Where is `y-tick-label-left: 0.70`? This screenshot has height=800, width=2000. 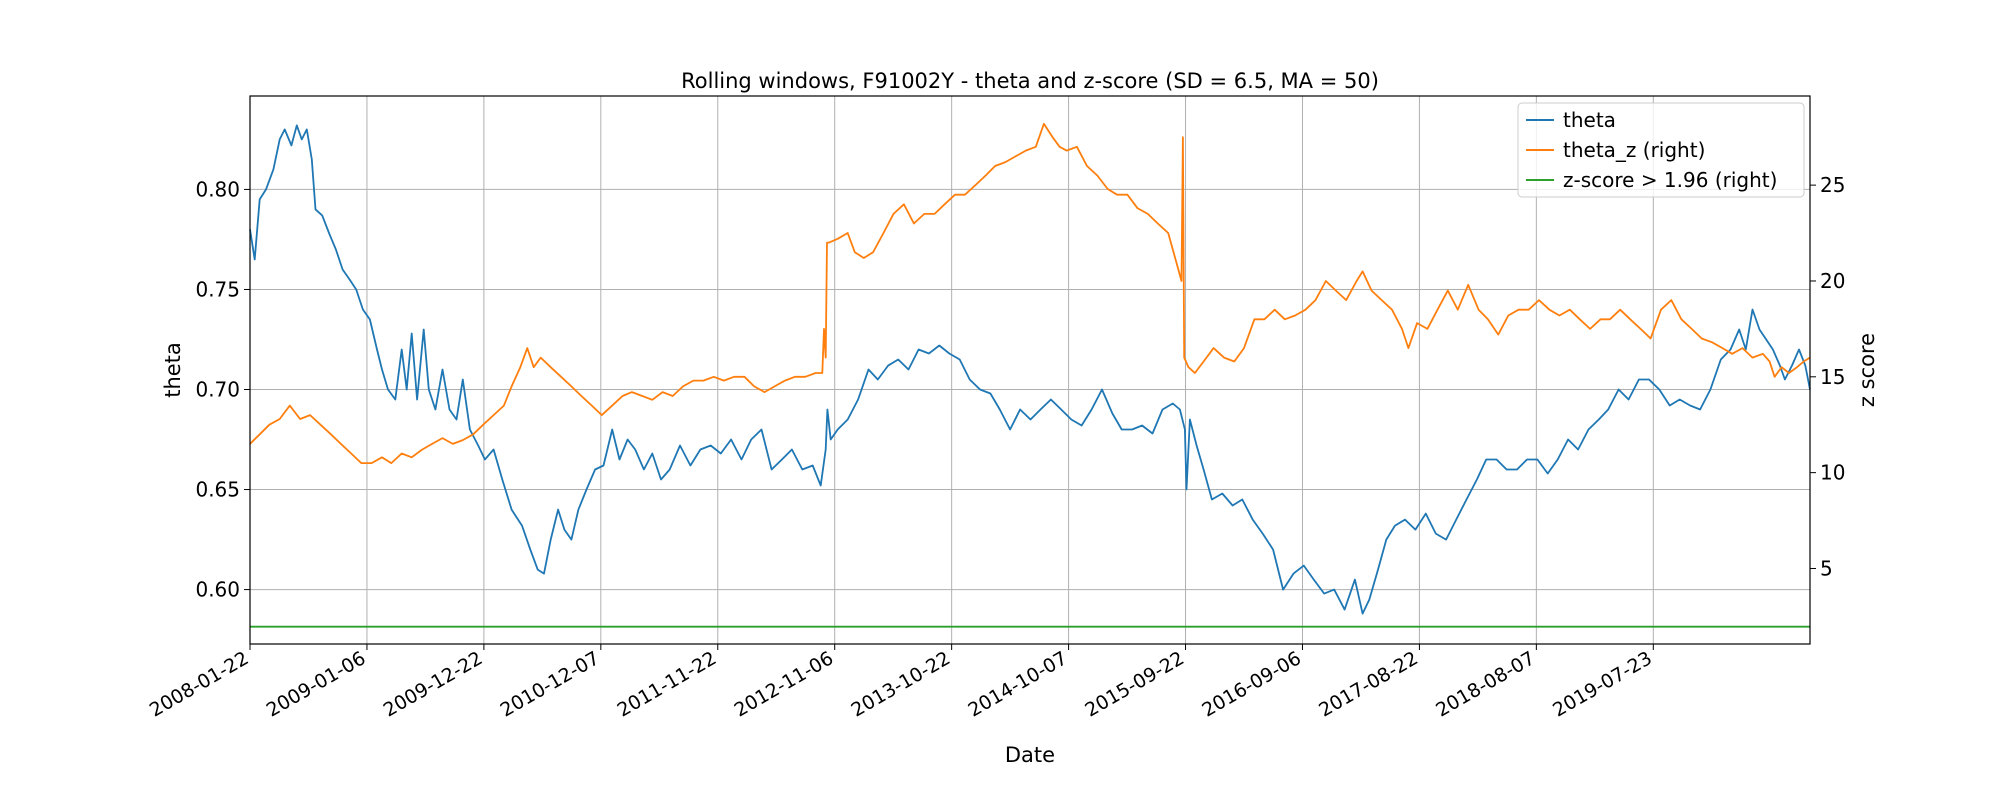 y-tick-label-left: 0.70 is located at coordinates (217, 390).